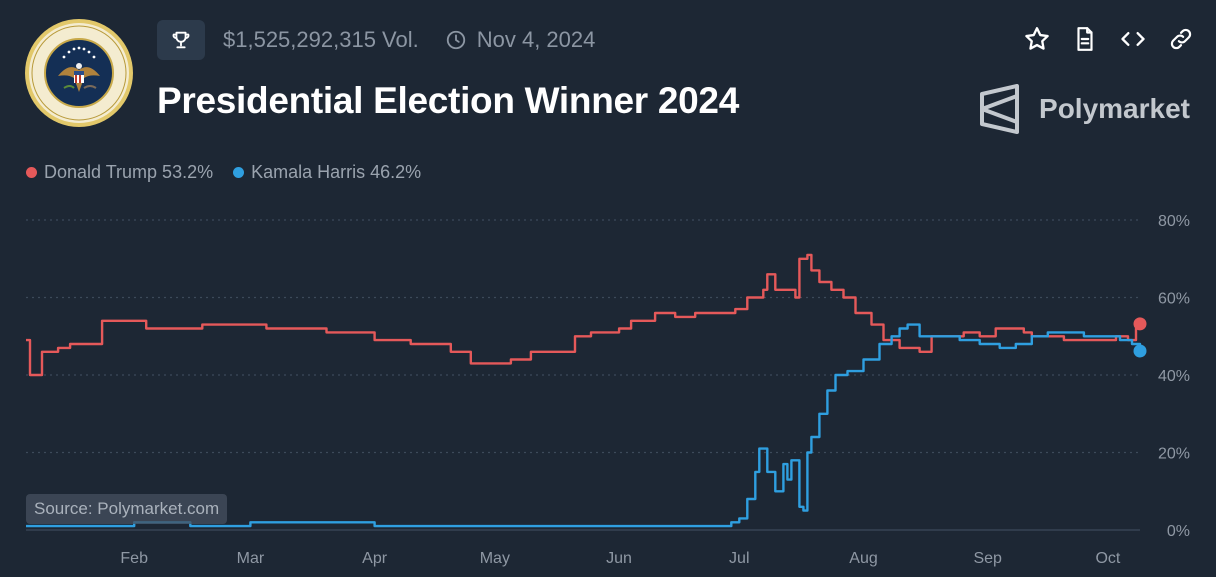  What do you see at coordinates (31, 172) in the screenshot?
I see `legend-dot-trump` at bounding box center [31, 172].